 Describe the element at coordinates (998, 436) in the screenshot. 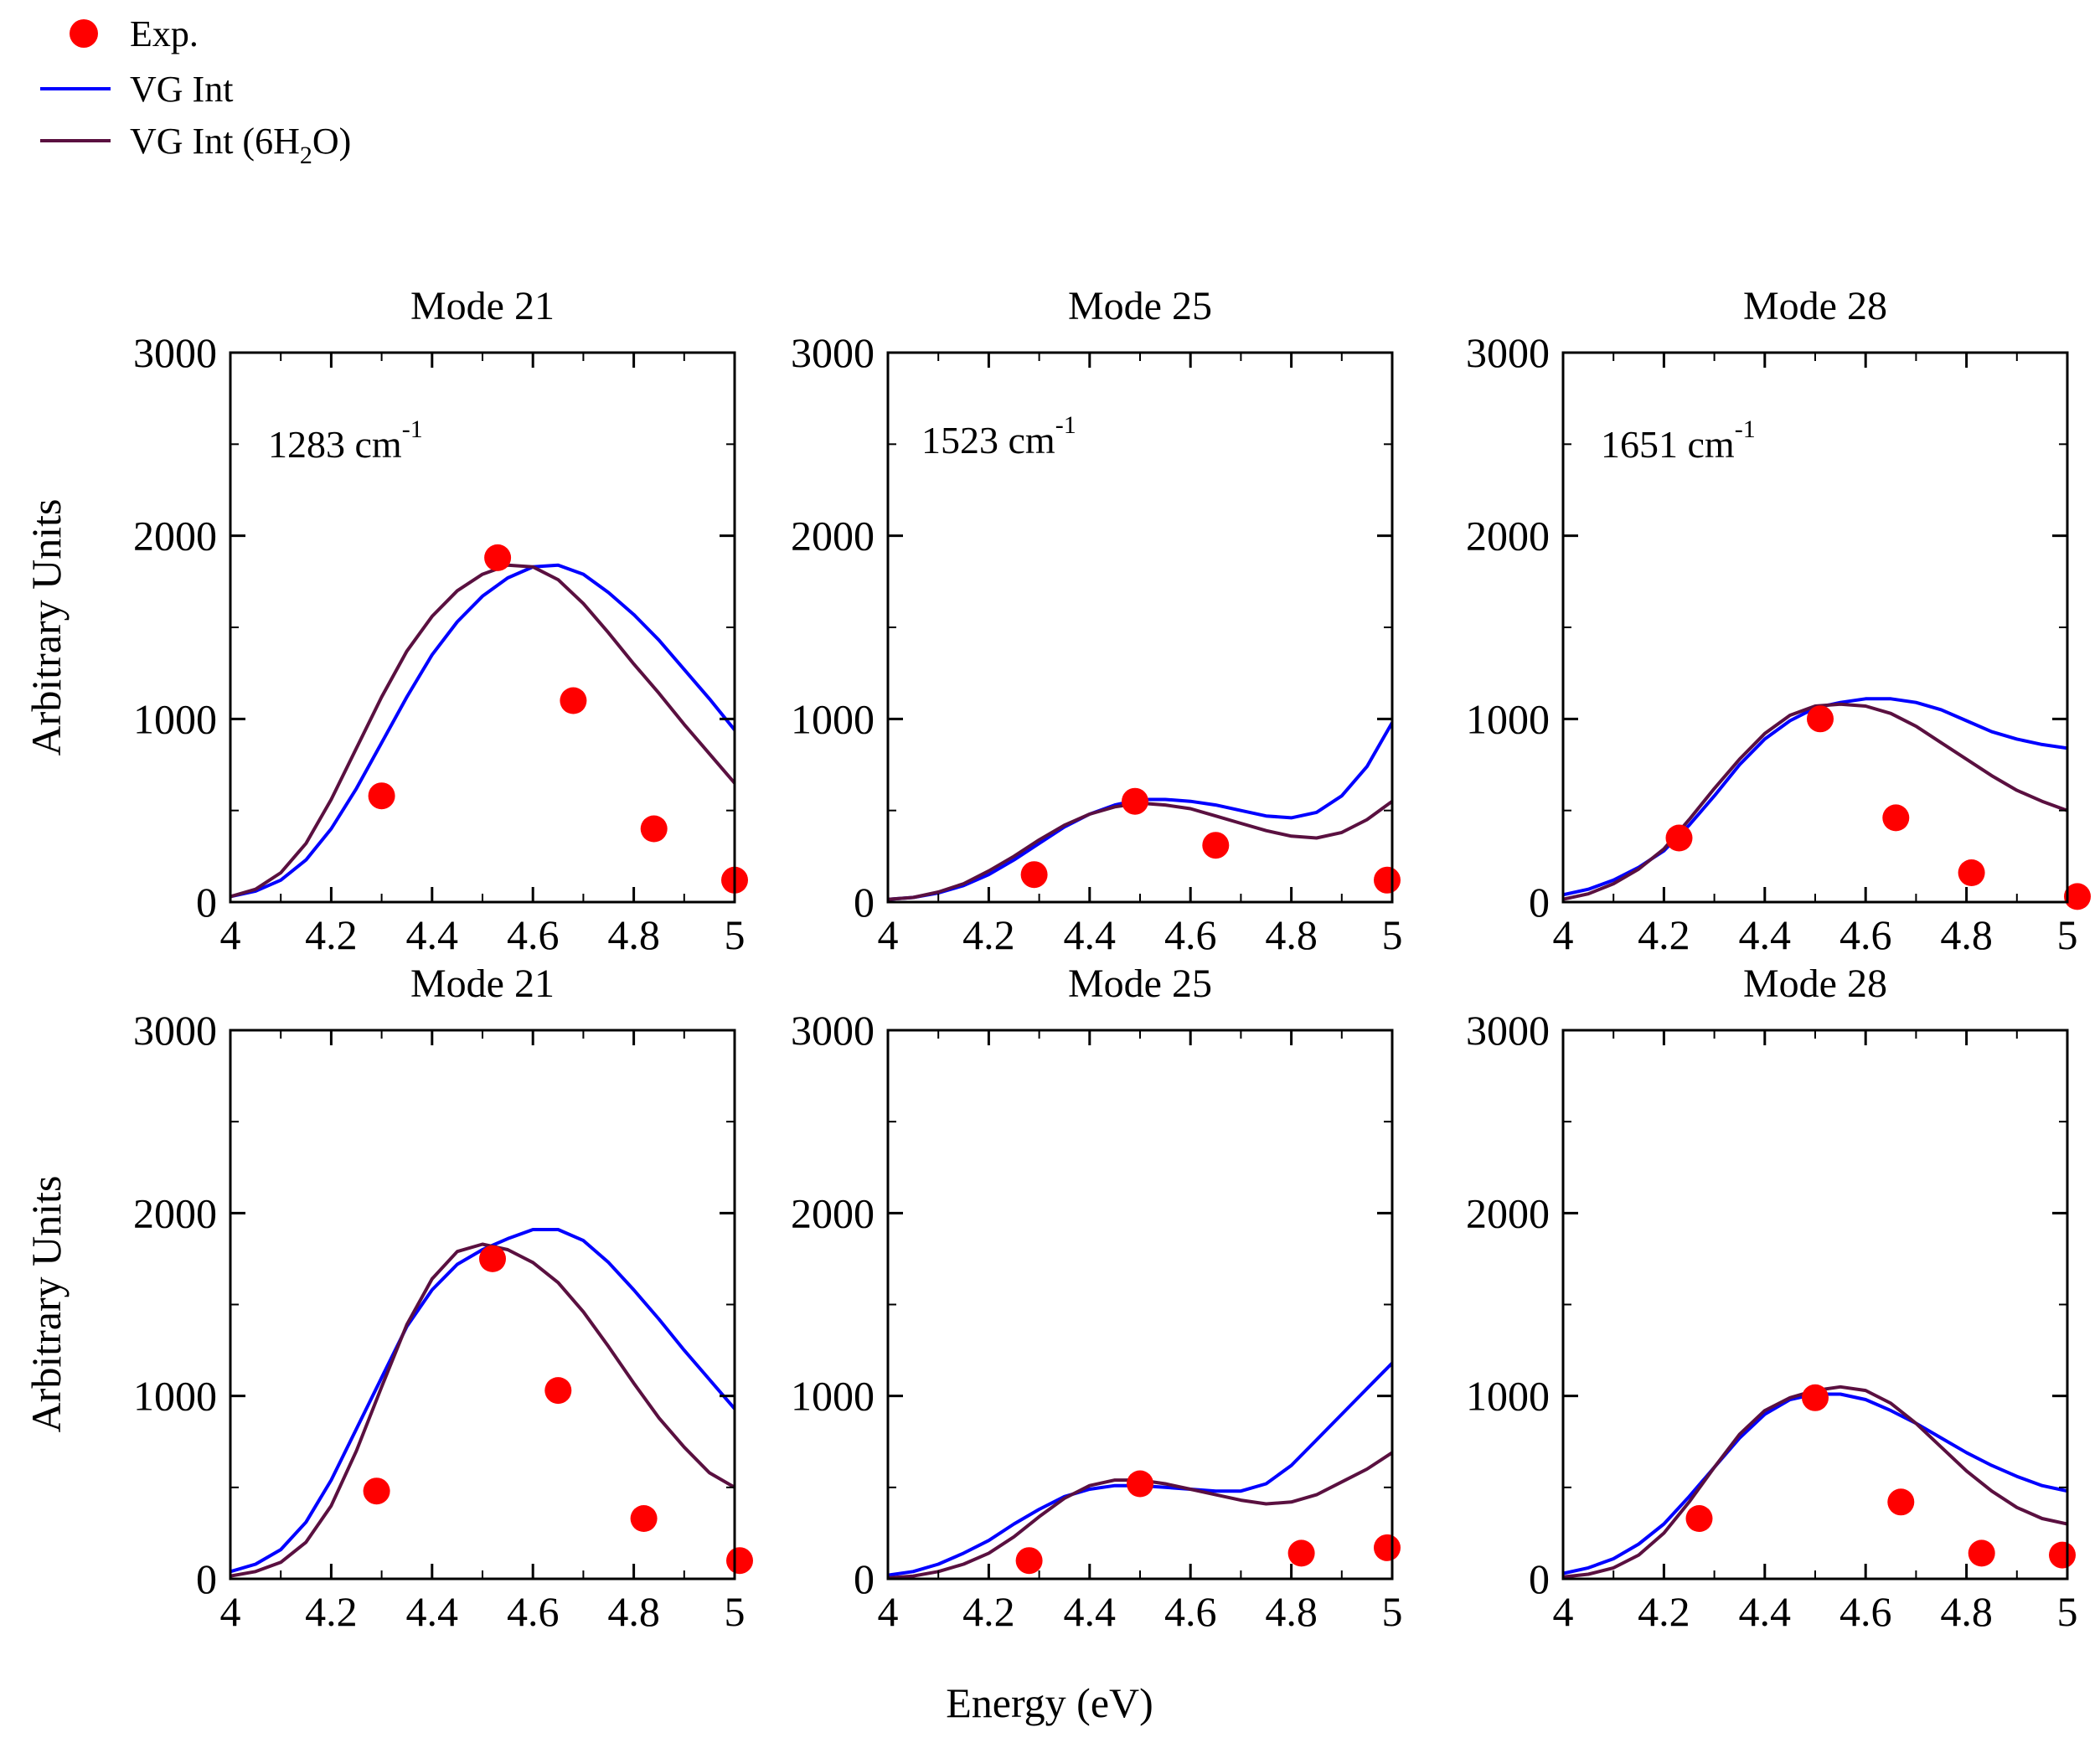

I see `wavenumber-annotation: 1523 cm-1` at that location.